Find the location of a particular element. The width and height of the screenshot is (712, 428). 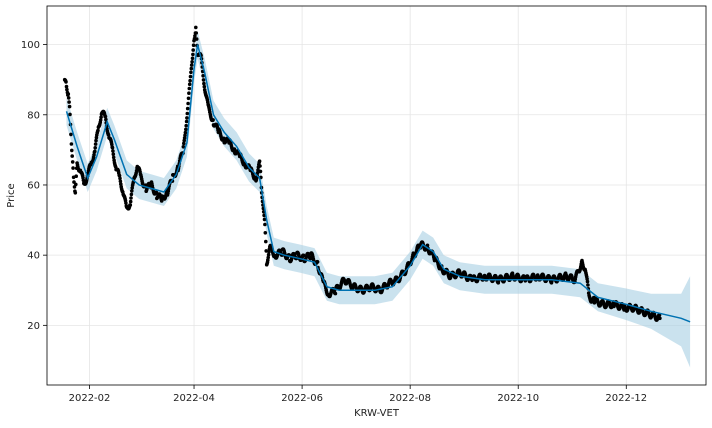

x-tick-label: 2022-02 is located at coordinates (90, 398).